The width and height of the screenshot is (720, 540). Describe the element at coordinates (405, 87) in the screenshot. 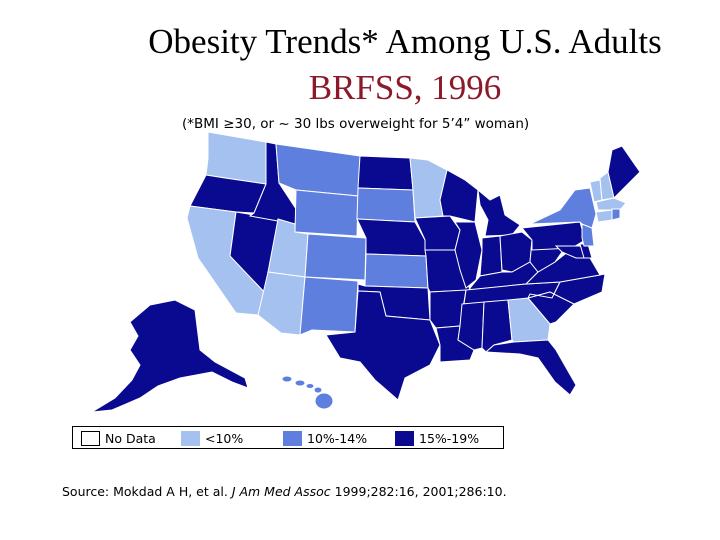

I see `map-subtitle: BRFSS, 1996` at that location.